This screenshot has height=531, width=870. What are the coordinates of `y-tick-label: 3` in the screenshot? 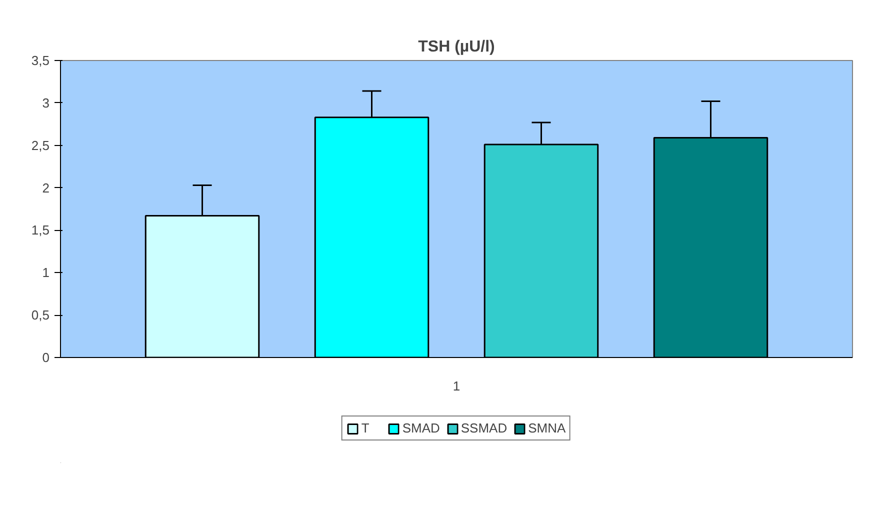 It's located at (46, 102).